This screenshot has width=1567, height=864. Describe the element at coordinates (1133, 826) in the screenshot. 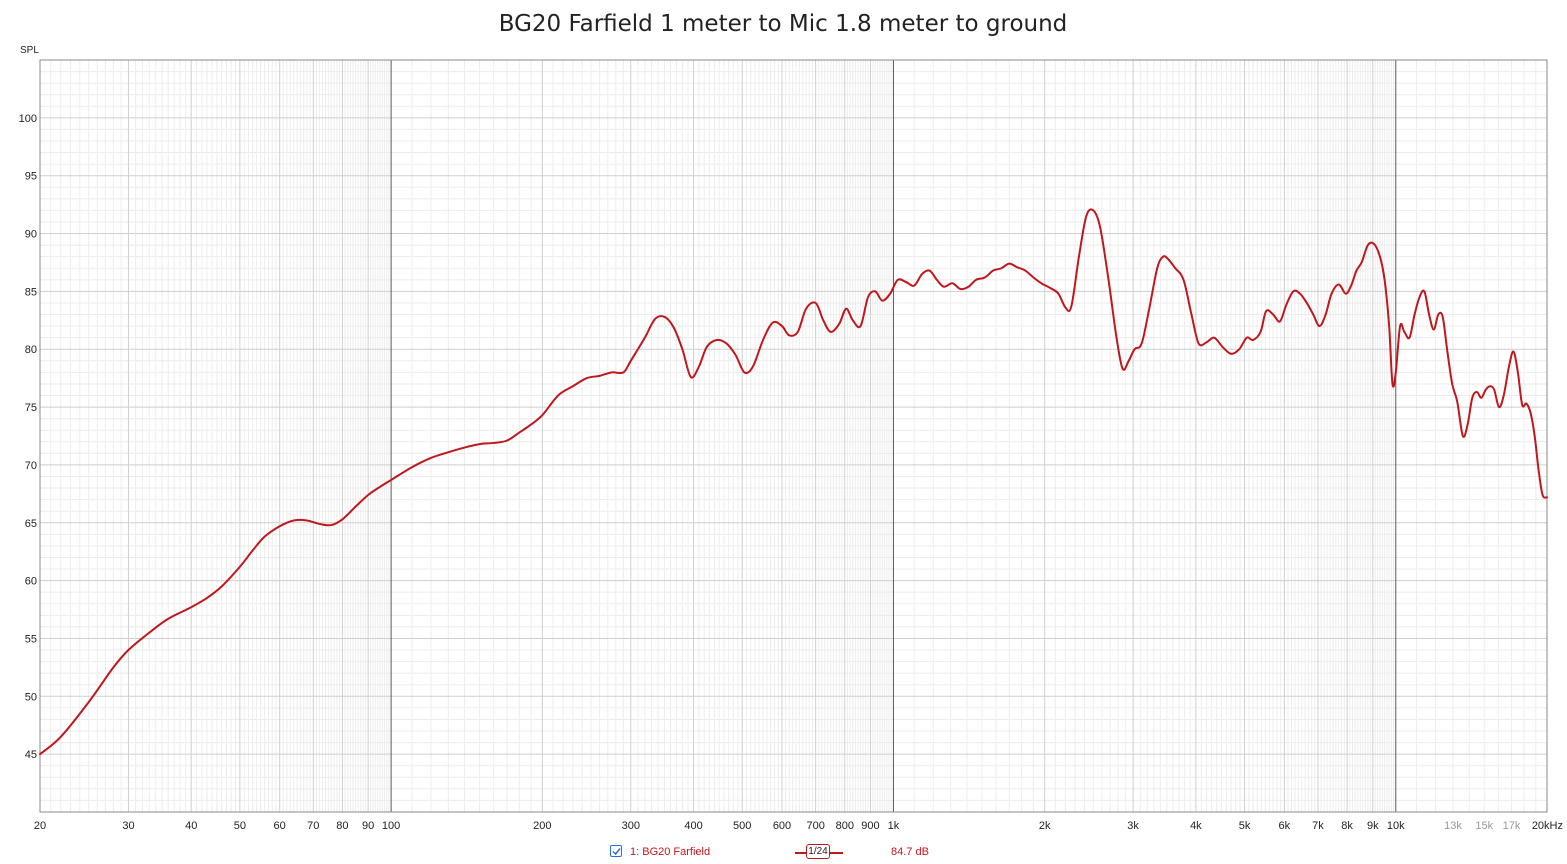

I see `x-tick-label: 3k` at that location.